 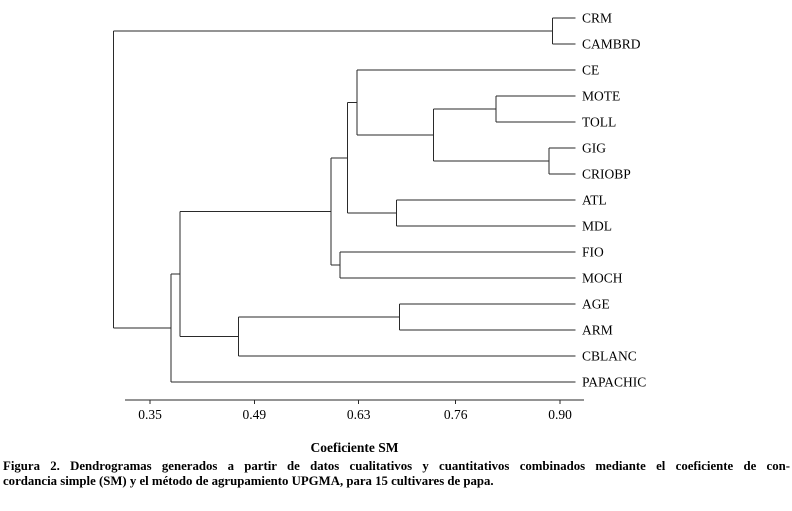 What do you see at coordinates (560, 414) in the screenshot?
I see `axis-tick-label: 0.90` at bounding box center [560, 414].